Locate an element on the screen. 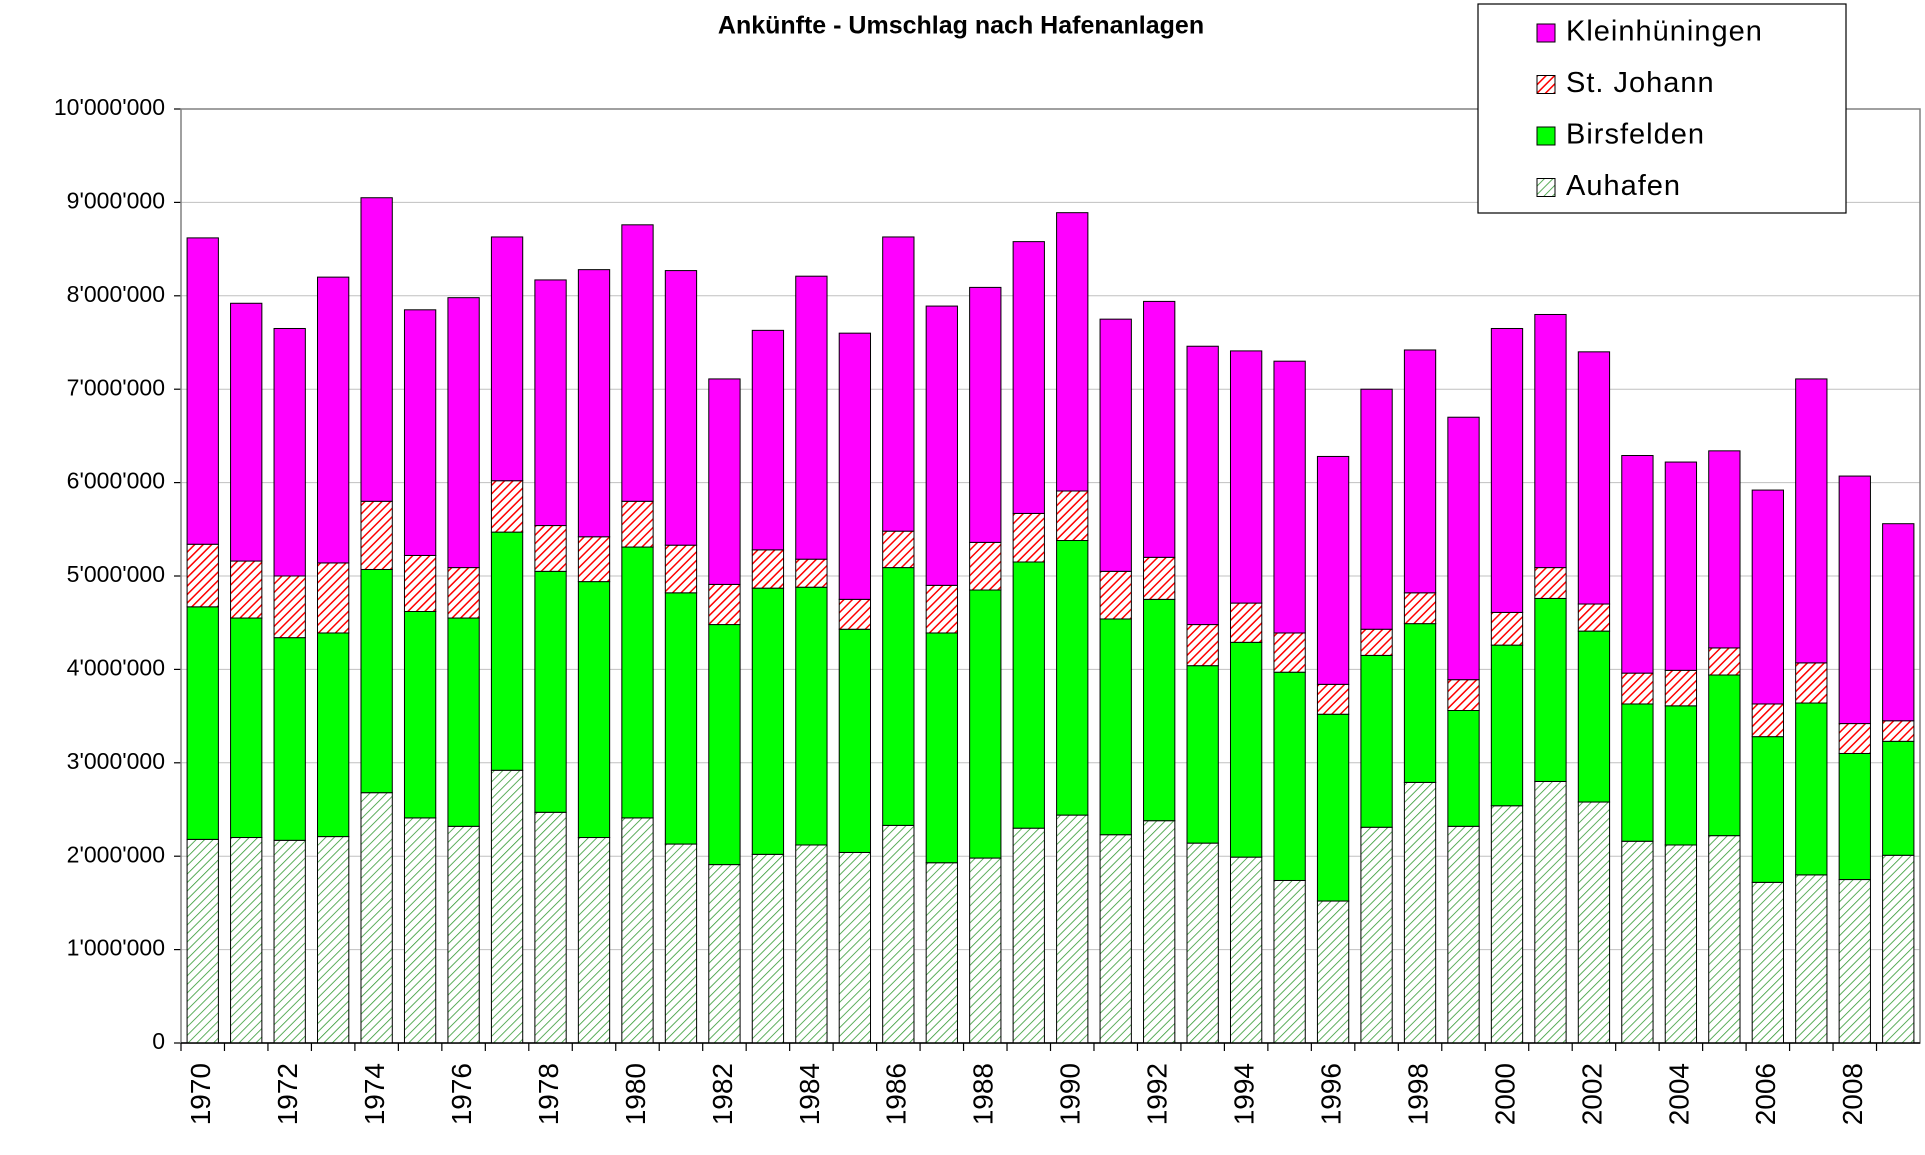  x-tick-label: 1978 is located at coordinates (548, 1094).